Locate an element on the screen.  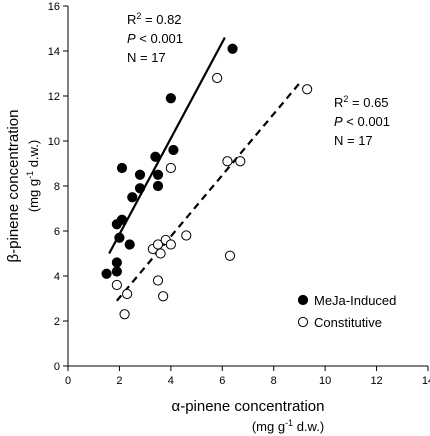
legend-marker-meja-induced is located at coordinates (303, 300).